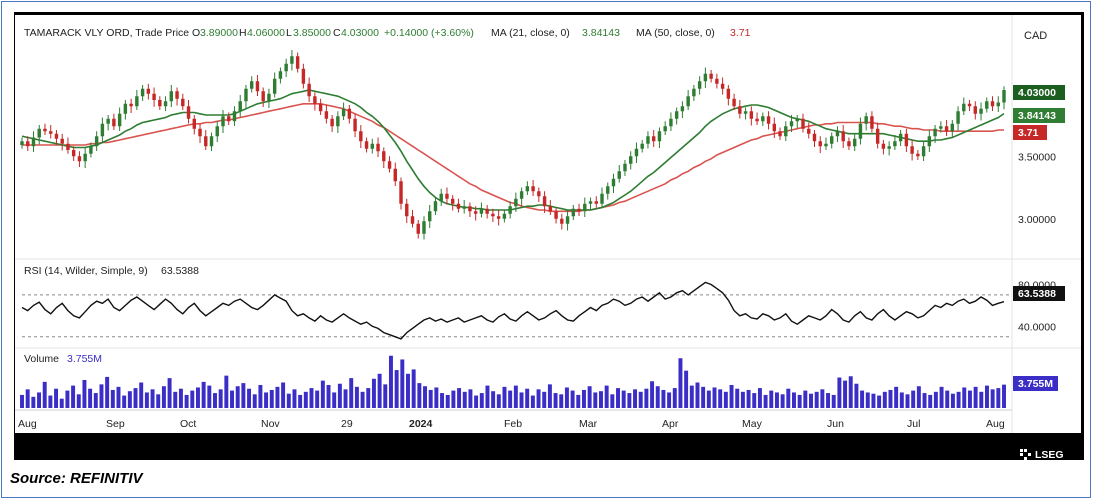 This screenshot has height=501, width=1094. What do you see at coordinates (115, 424) in the screenshot?
I see `time-tick-label: Sep` at bounding box center [115, 424].